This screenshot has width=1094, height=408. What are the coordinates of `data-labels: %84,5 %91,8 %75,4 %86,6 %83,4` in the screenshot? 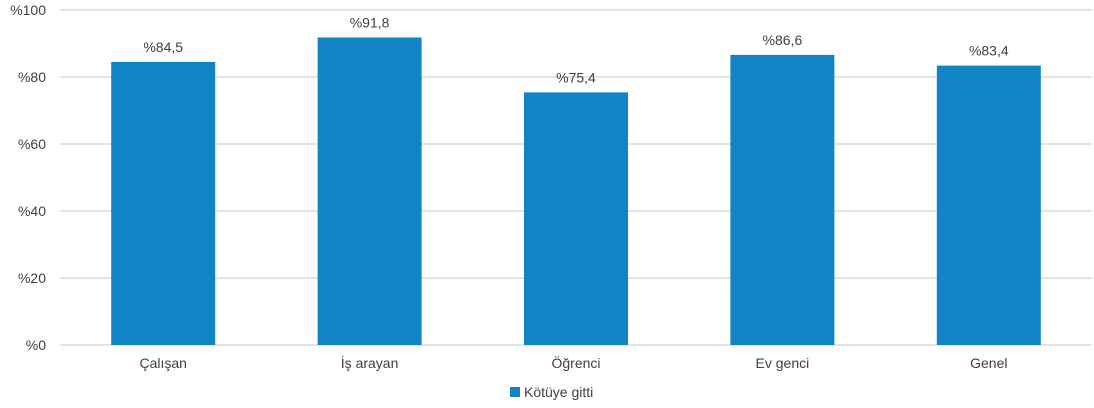 It's located at (576, 49).